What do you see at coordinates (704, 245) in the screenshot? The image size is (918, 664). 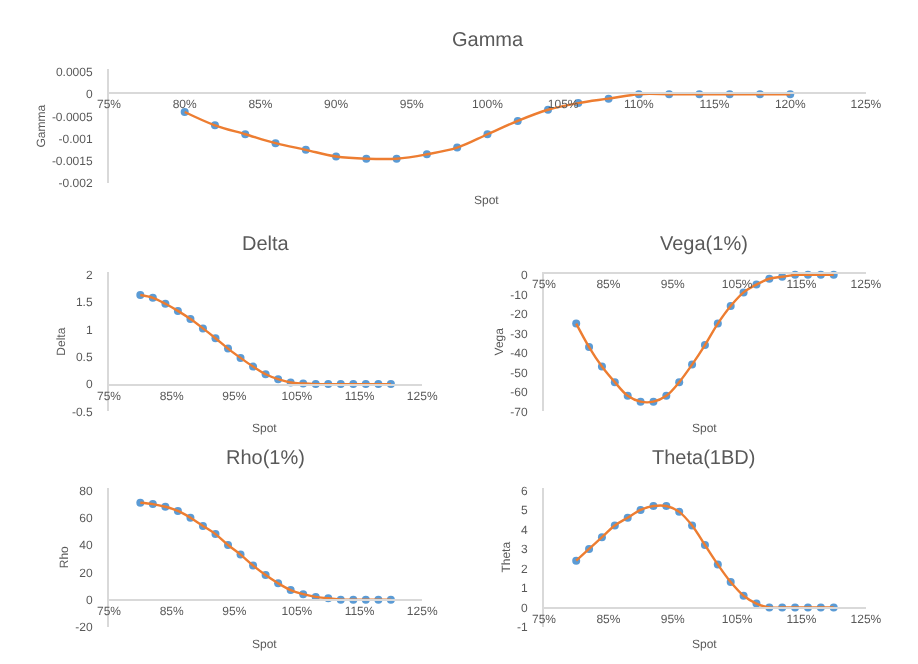 I see `chart-title: Vega(1%)` at bounding box center [704, 245].